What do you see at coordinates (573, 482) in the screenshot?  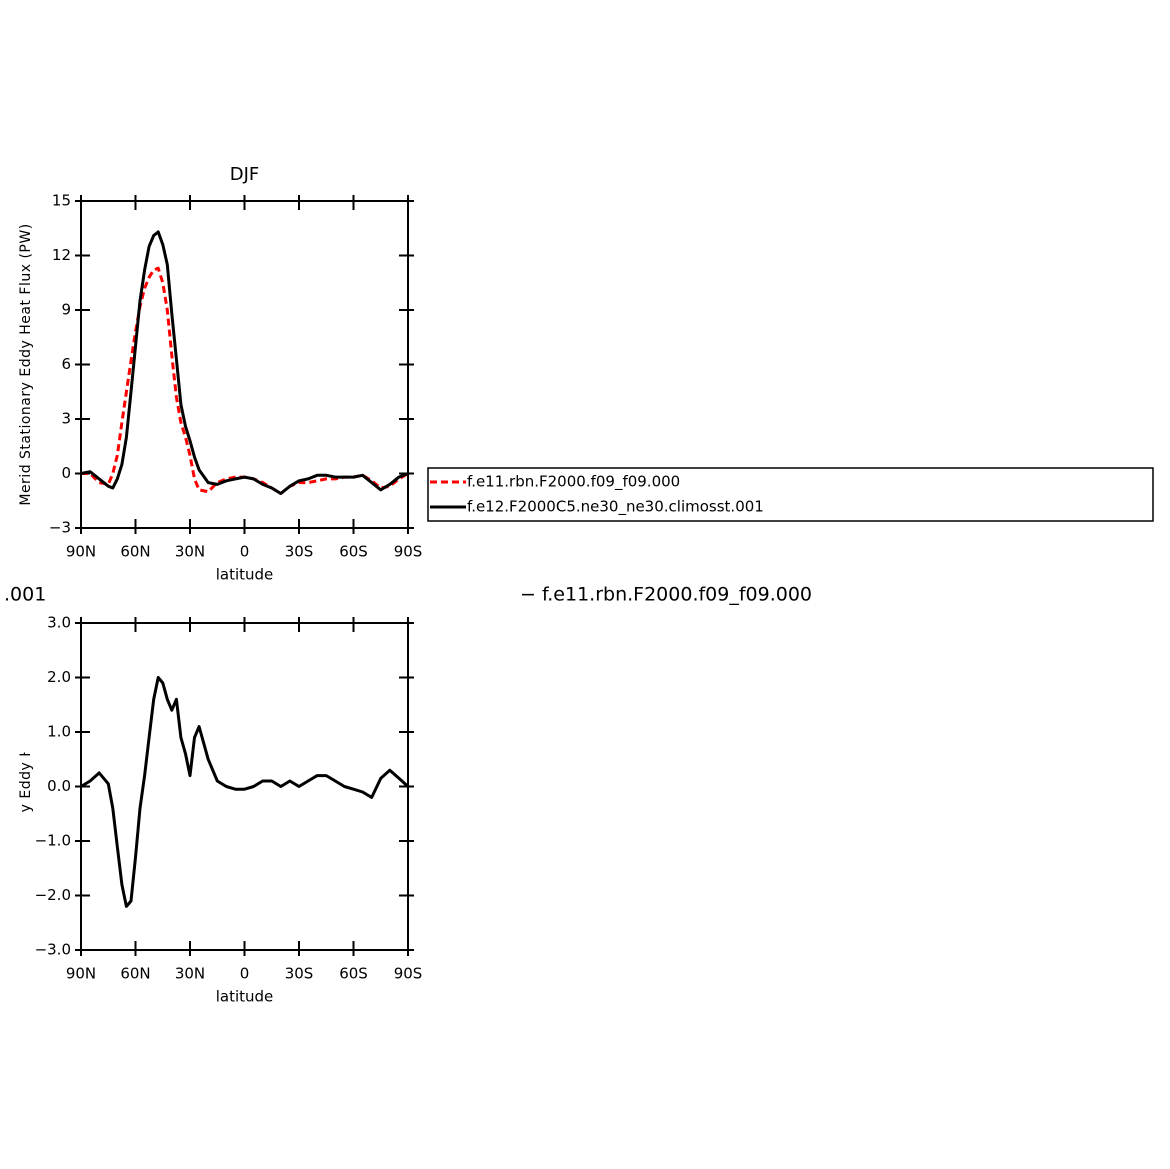 I see `legend-label: f.e11.rbn.F2000.f09_f09.000` at bounding box center [573, 482].